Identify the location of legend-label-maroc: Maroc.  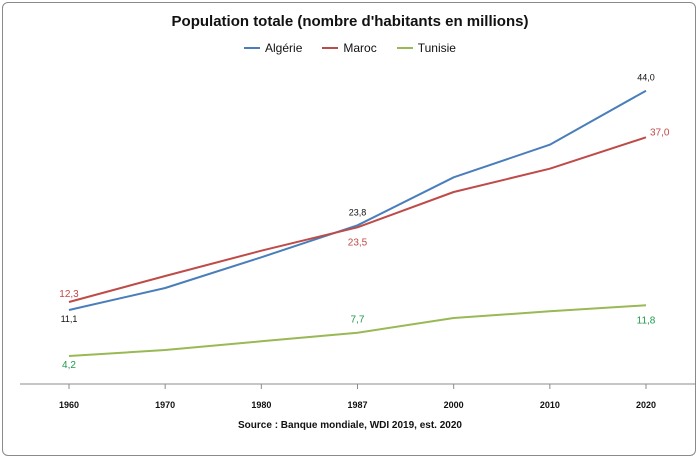
(360, 48).